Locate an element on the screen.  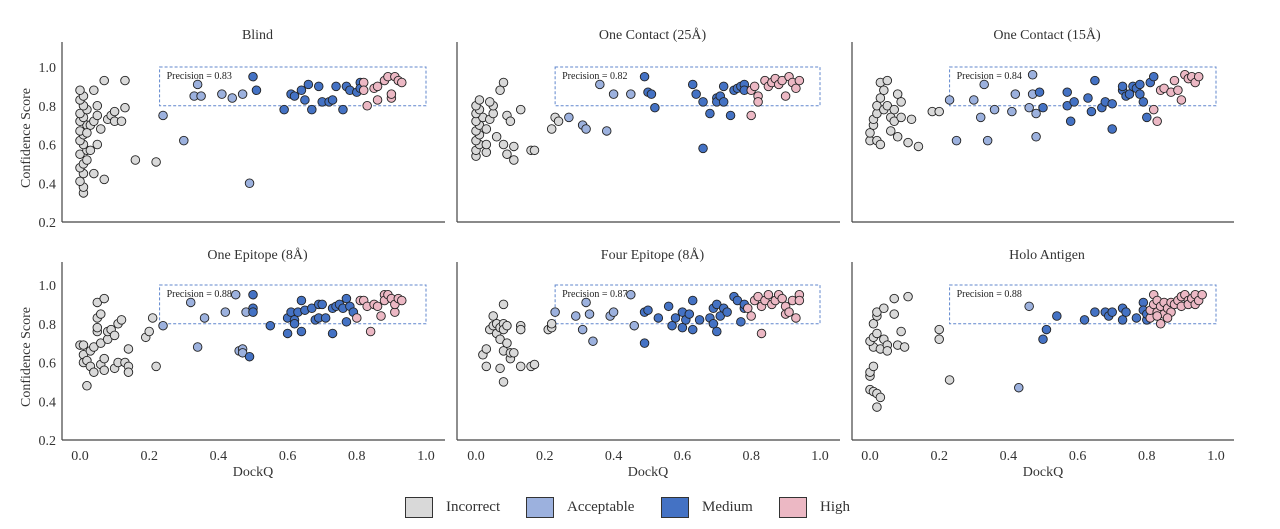
x-tick-label: 0.8 is located at coordinates (357, 456).